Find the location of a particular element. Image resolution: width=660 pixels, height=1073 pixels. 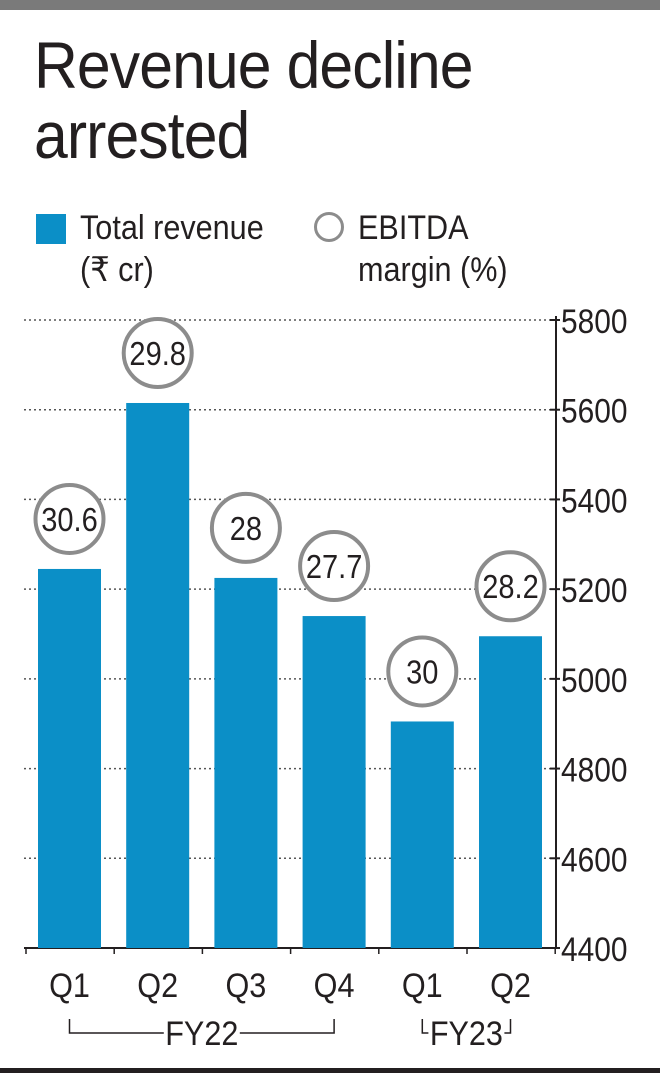

group-label: FY23 is located at coordinates (466, 1034).